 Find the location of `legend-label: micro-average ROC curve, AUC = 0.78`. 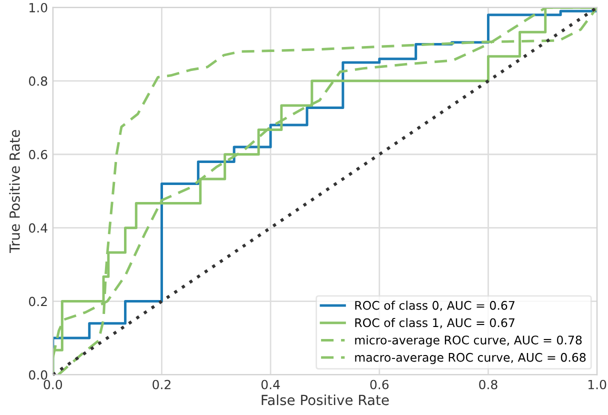

legend-label: micro-average ROC curve, AUC = 0.78 is located at coordinates (468, 341).